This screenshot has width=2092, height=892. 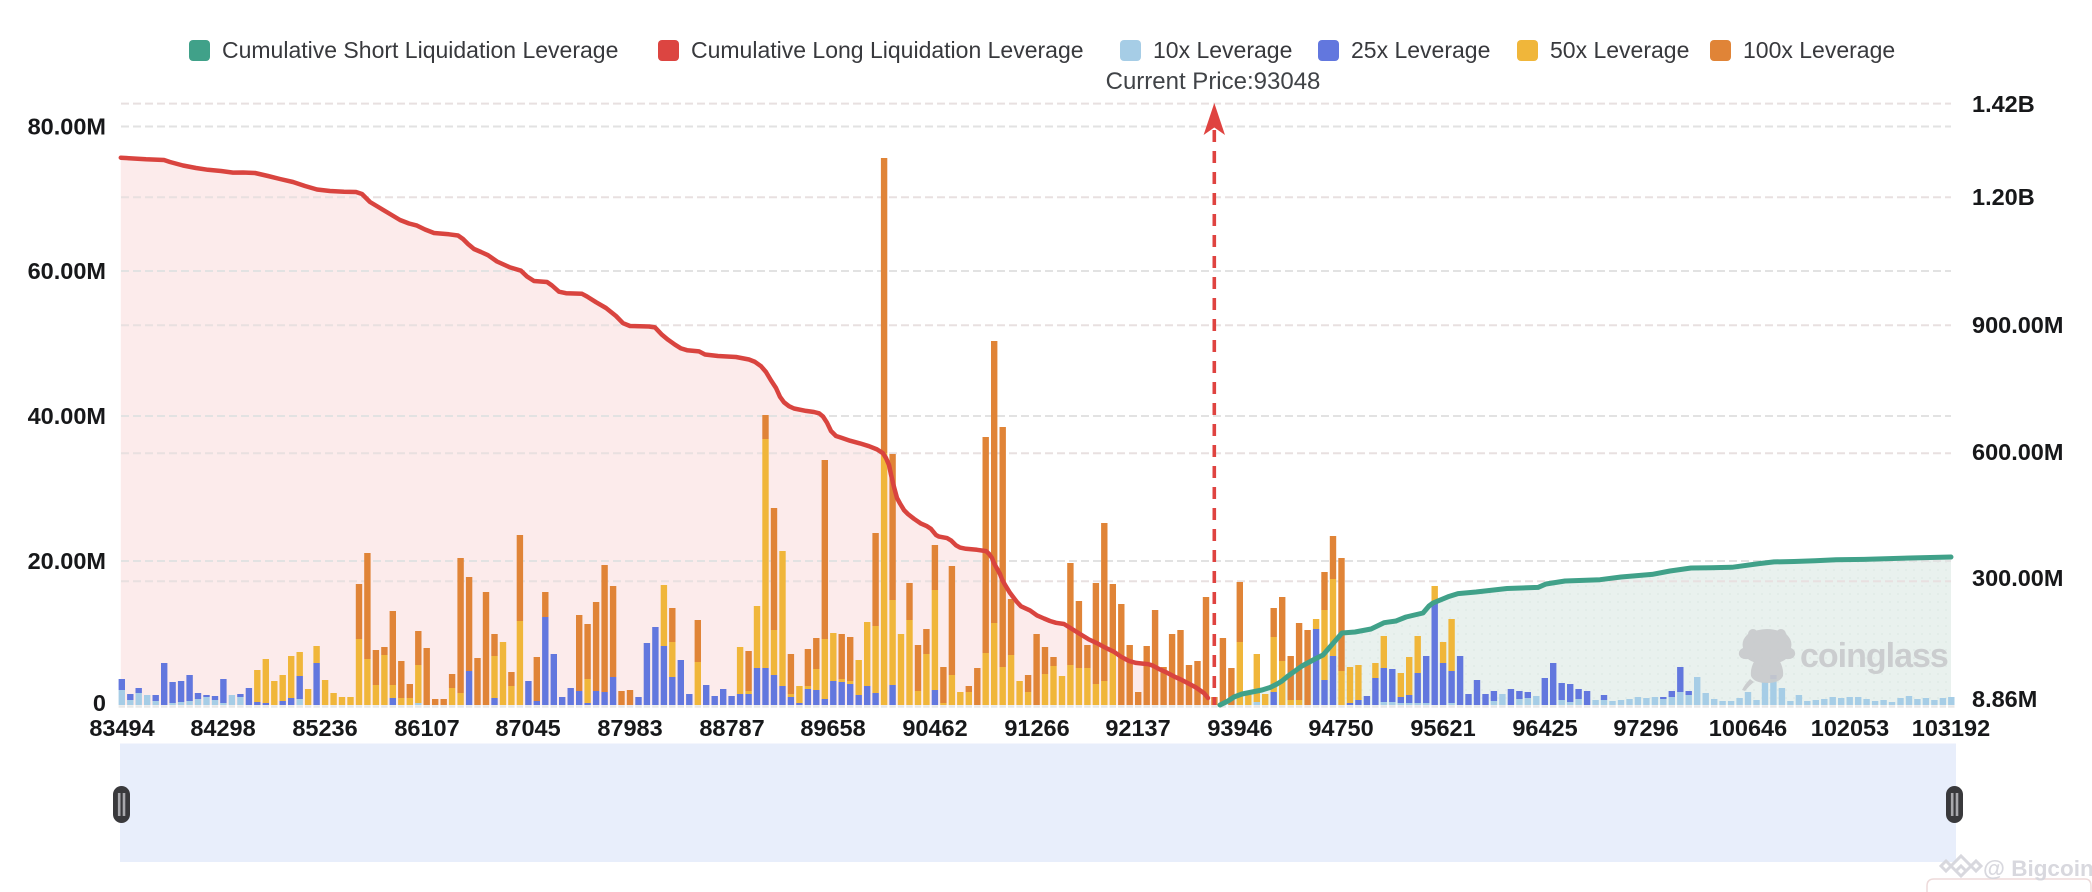 I want to click on svg-text: 900.00M, so click(x=2017, y=325).